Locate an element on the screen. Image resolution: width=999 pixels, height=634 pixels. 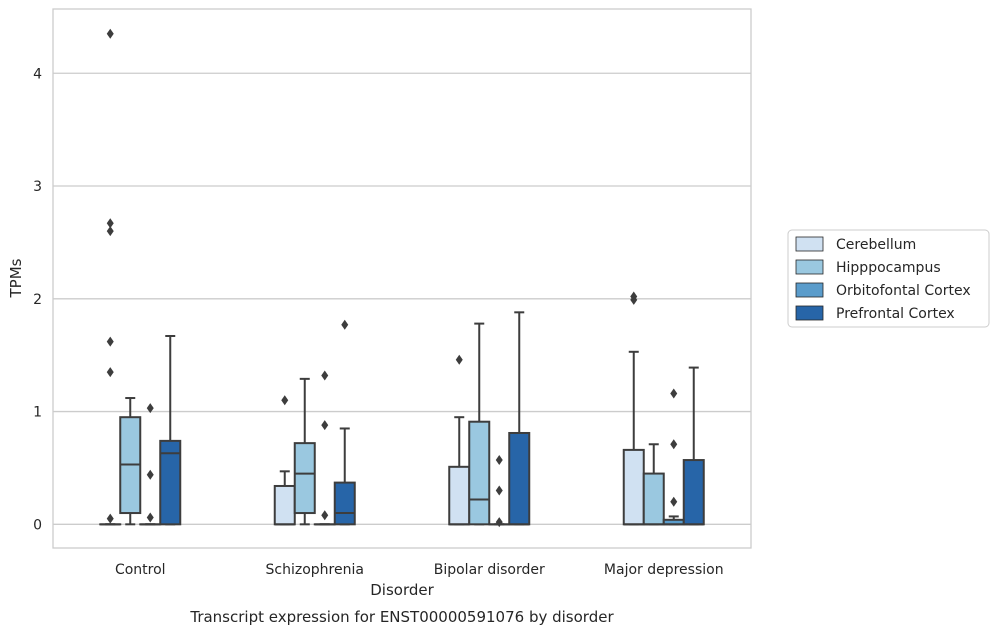
box-prefrontal-cortex-control is located at coordinates (170, 430).